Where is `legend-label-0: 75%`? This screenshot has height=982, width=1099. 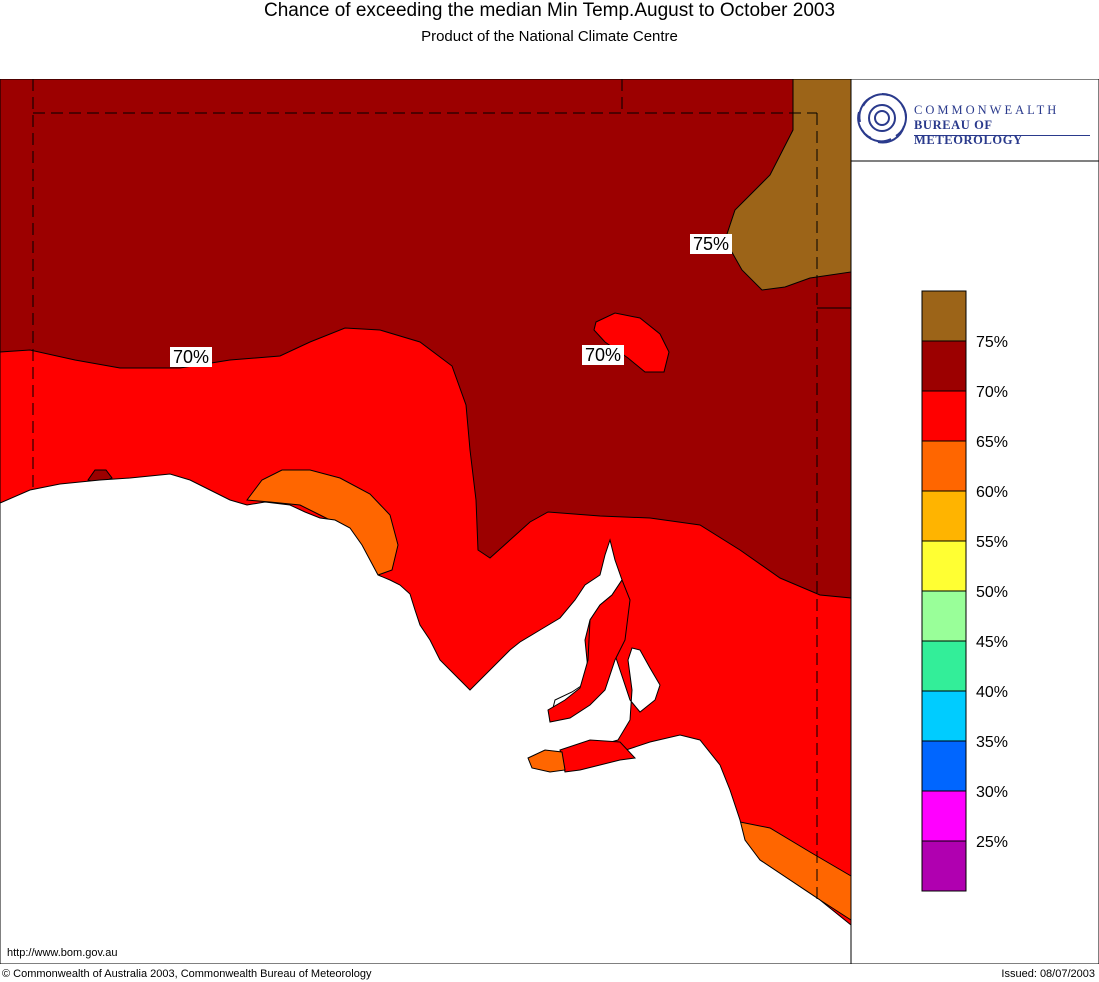 legend-label-0: 75% is located at coordinates (992, 342).